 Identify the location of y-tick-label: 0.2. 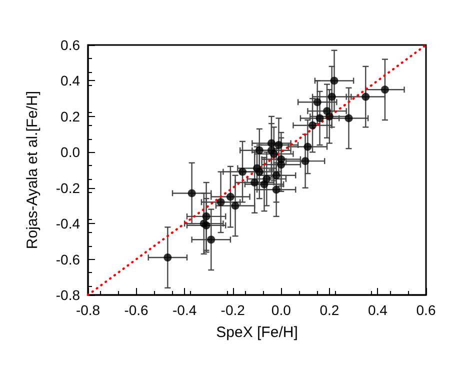
(70, 116).